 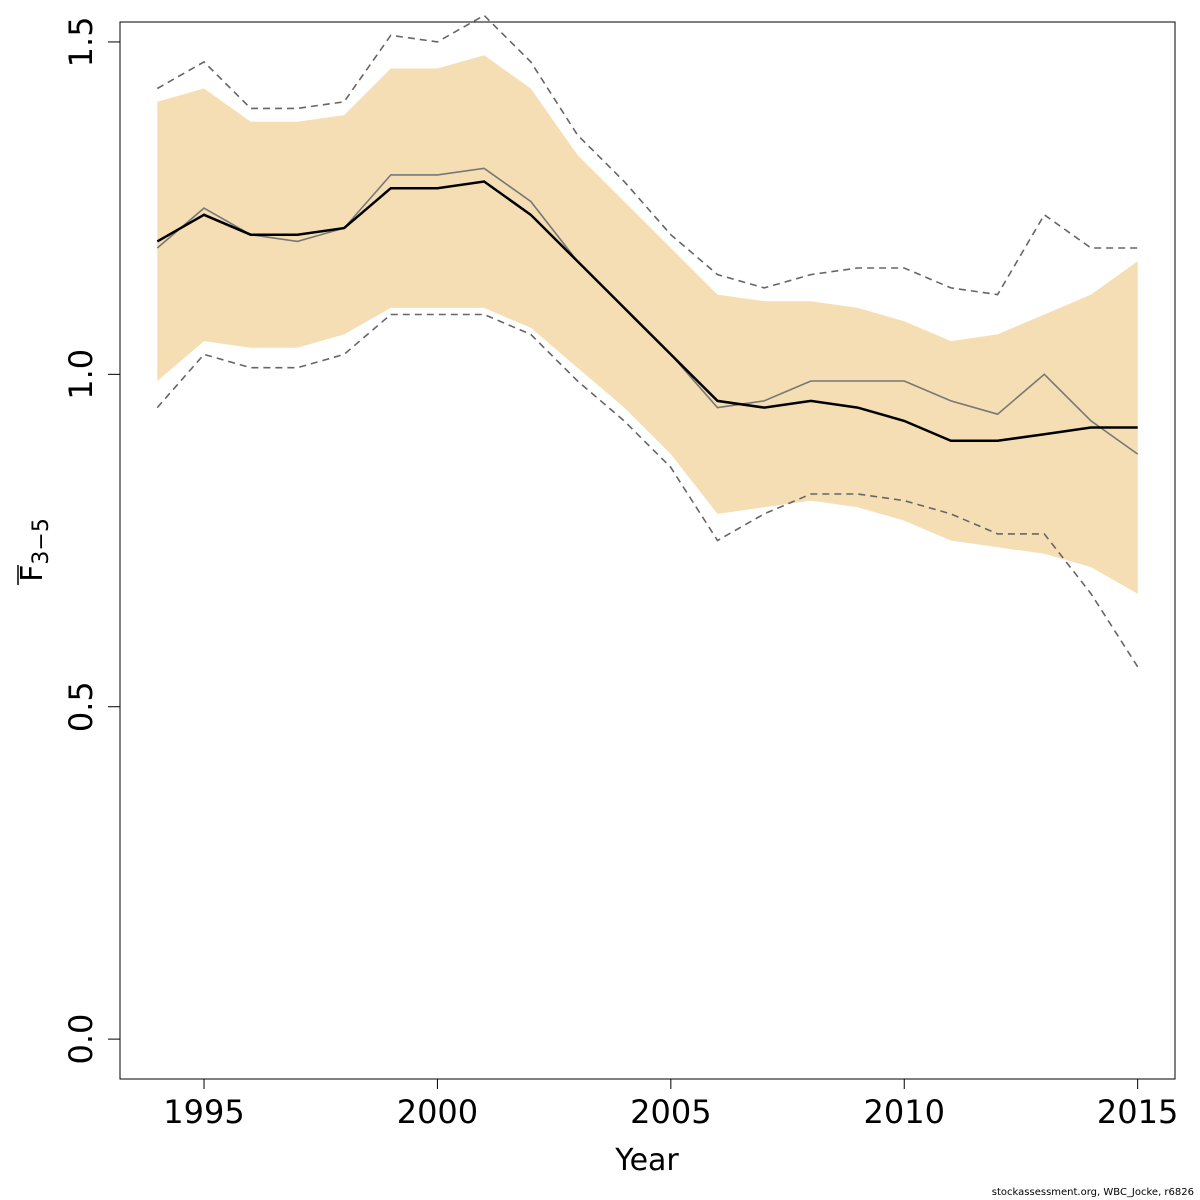 I want to click on svg-text: F3−5, so click(x=34, y=550).